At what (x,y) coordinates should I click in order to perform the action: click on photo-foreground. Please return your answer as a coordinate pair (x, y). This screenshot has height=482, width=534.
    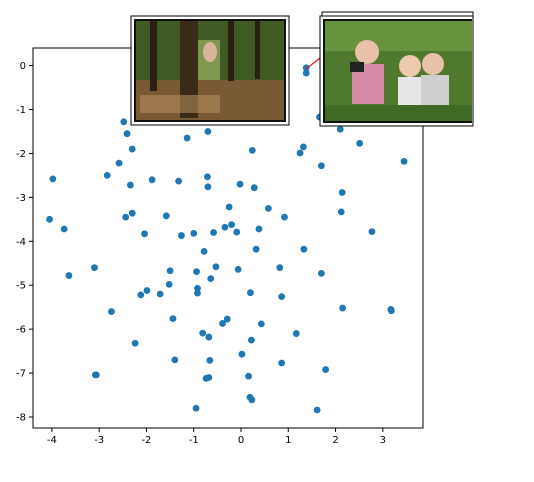
    Looking at the image, I should click on (398, 113).